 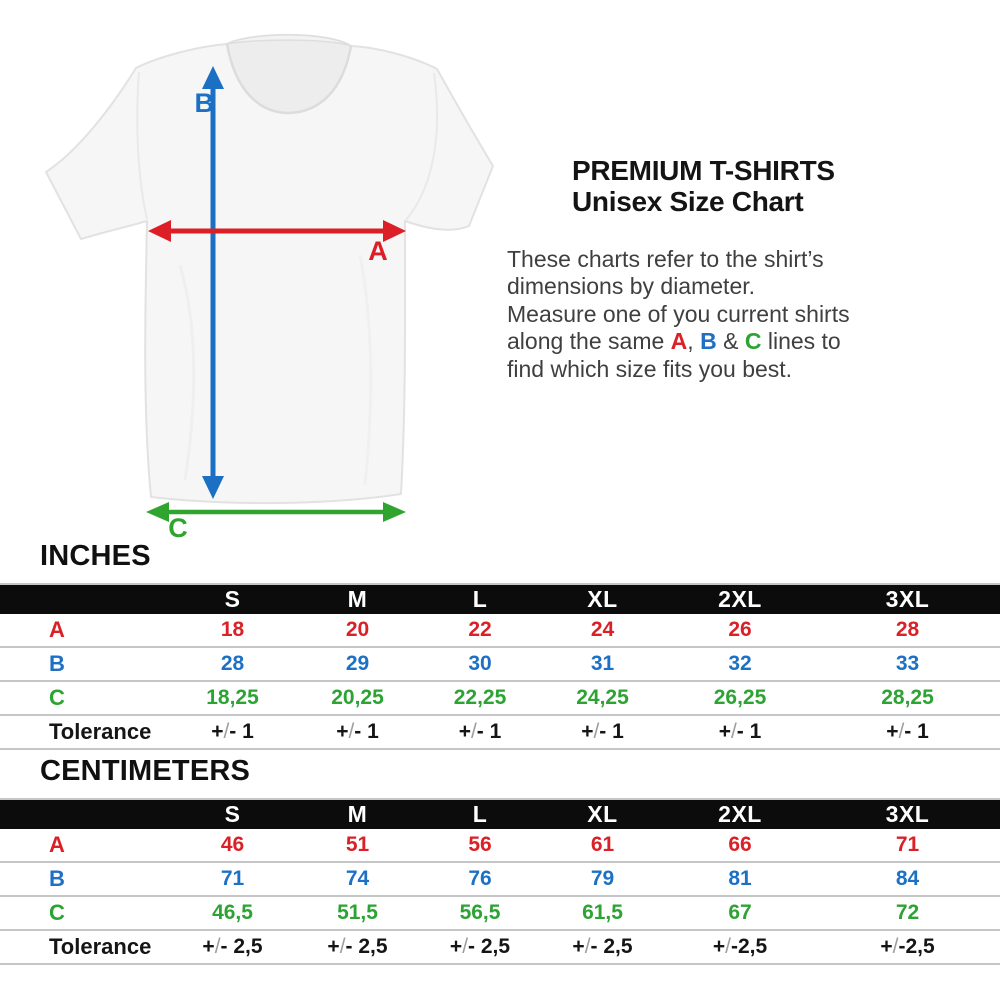 What do you see at coordinates (480, 814) in the screenshot?
I see `size-header-l: L` at bounding box center [480, 814].